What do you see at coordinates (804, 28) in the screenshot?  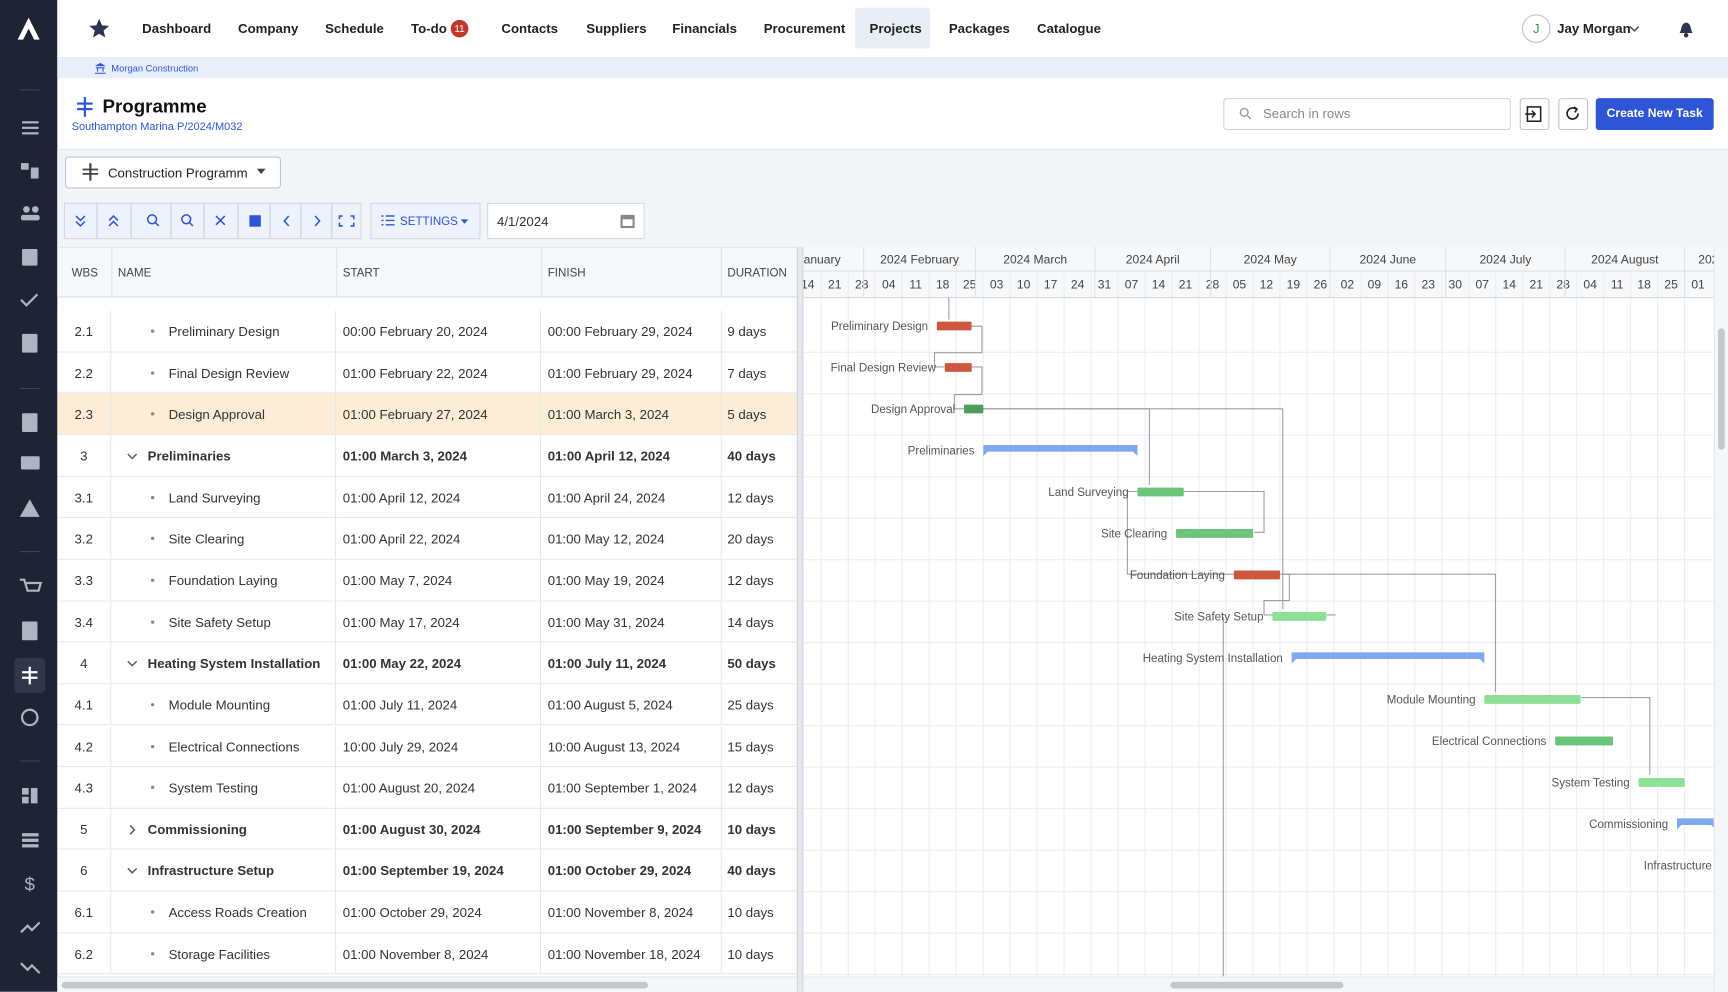 I see `nav-item: Procurement` at bounding box center [804, 28].